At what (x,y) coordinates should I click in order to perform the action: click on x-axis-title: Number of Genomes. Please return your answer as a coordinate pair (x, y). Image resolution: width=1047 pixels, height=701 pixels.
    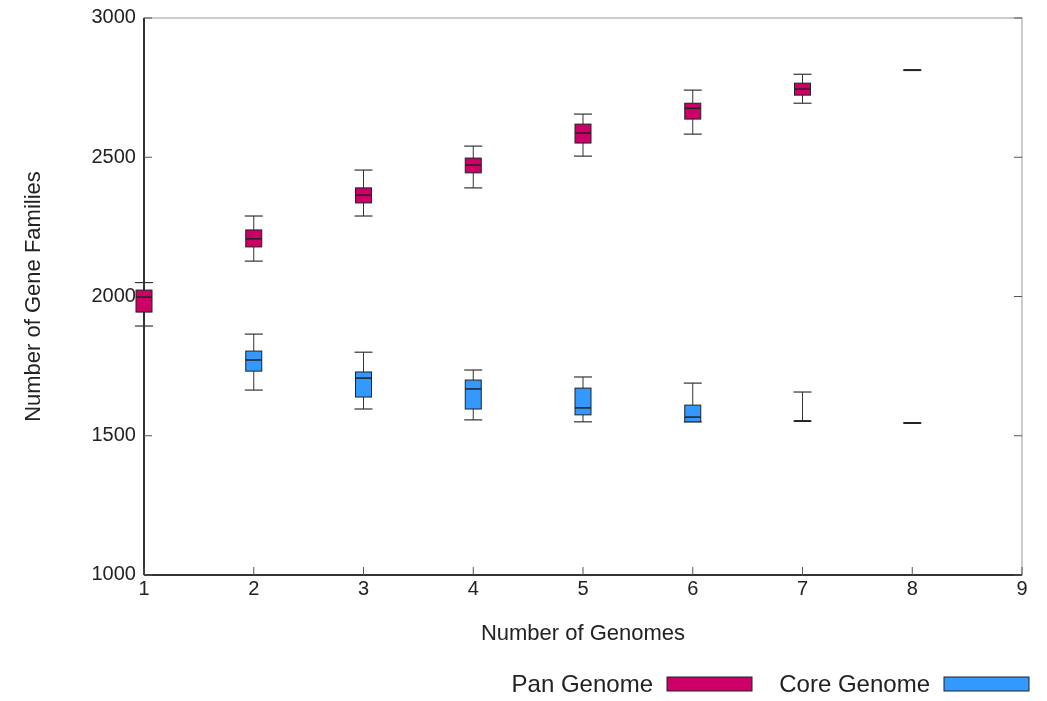
    Looking at the image, I should click on (583, 632).